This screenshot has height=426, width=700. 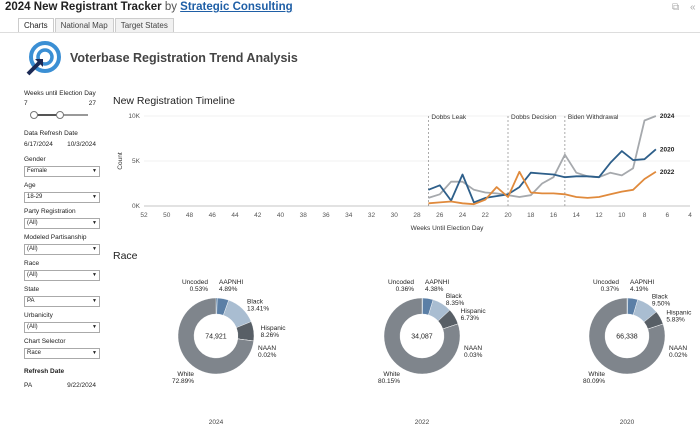 What do you see at coordinates (92, 103) in the screenshot?
I see `weeks-max: 27` at bounding box center [92, 103].